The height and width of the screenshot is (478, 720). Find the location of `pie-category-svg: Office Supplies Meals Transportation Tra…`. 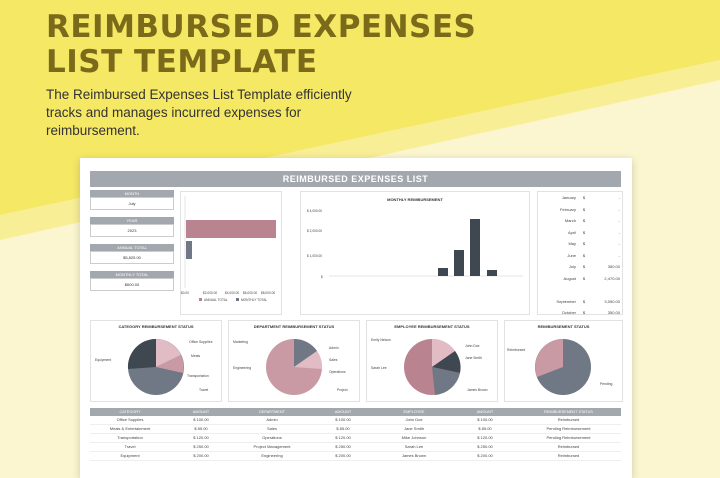

pie-category-svg: Office Supplies Meals Transportation Tra… is located at coordinates (154, 366).